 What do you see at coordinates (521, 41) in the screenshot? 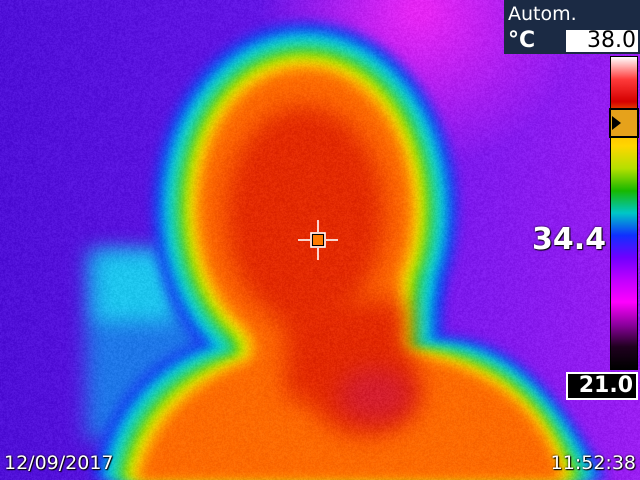
I see `temperature-unit: °C` at bounding box center [521, 41].